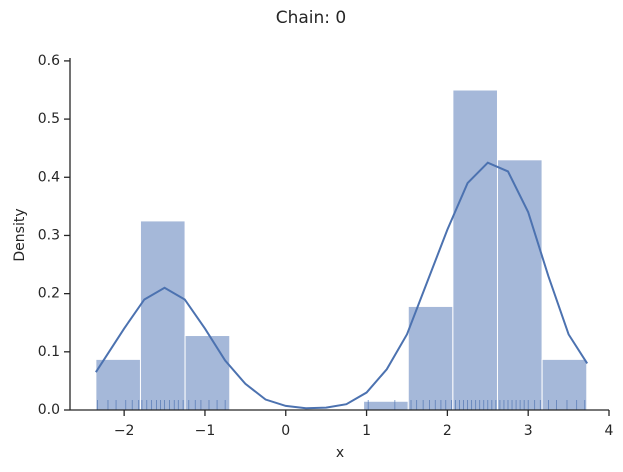  I want to click on y-tick-label: 0.5, so click(49, 119).